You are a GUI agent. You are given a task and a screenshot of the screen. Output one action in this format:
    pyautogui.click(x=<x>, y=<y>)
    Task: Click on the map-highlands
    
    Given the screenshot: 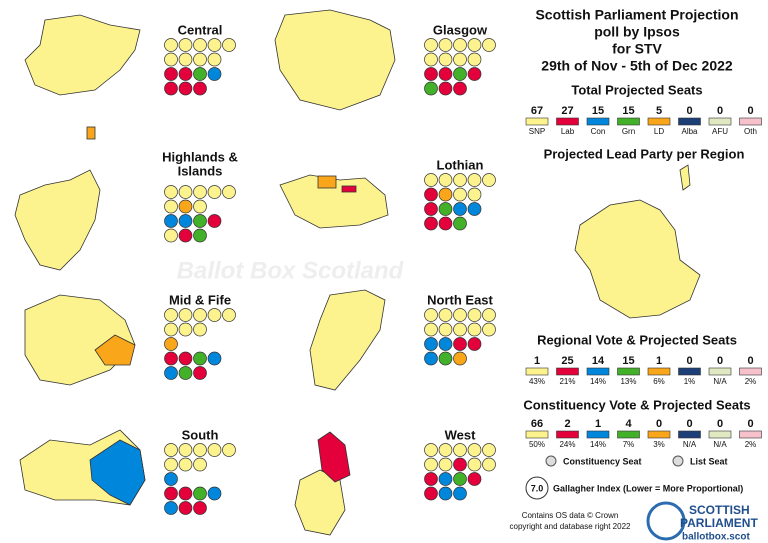 What is the action you would take?
    pyautogui.click(x=57, y=220)
    